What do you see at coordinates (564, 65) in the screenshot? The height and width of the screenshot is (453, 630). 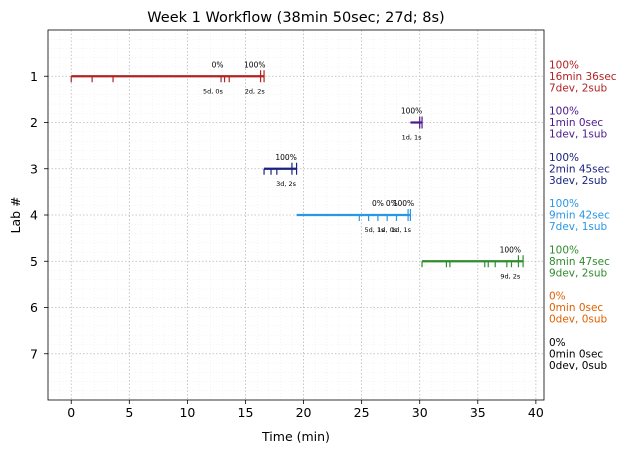 I see `lab-1-summary-line: 100%` at bounding box center [564, 65].